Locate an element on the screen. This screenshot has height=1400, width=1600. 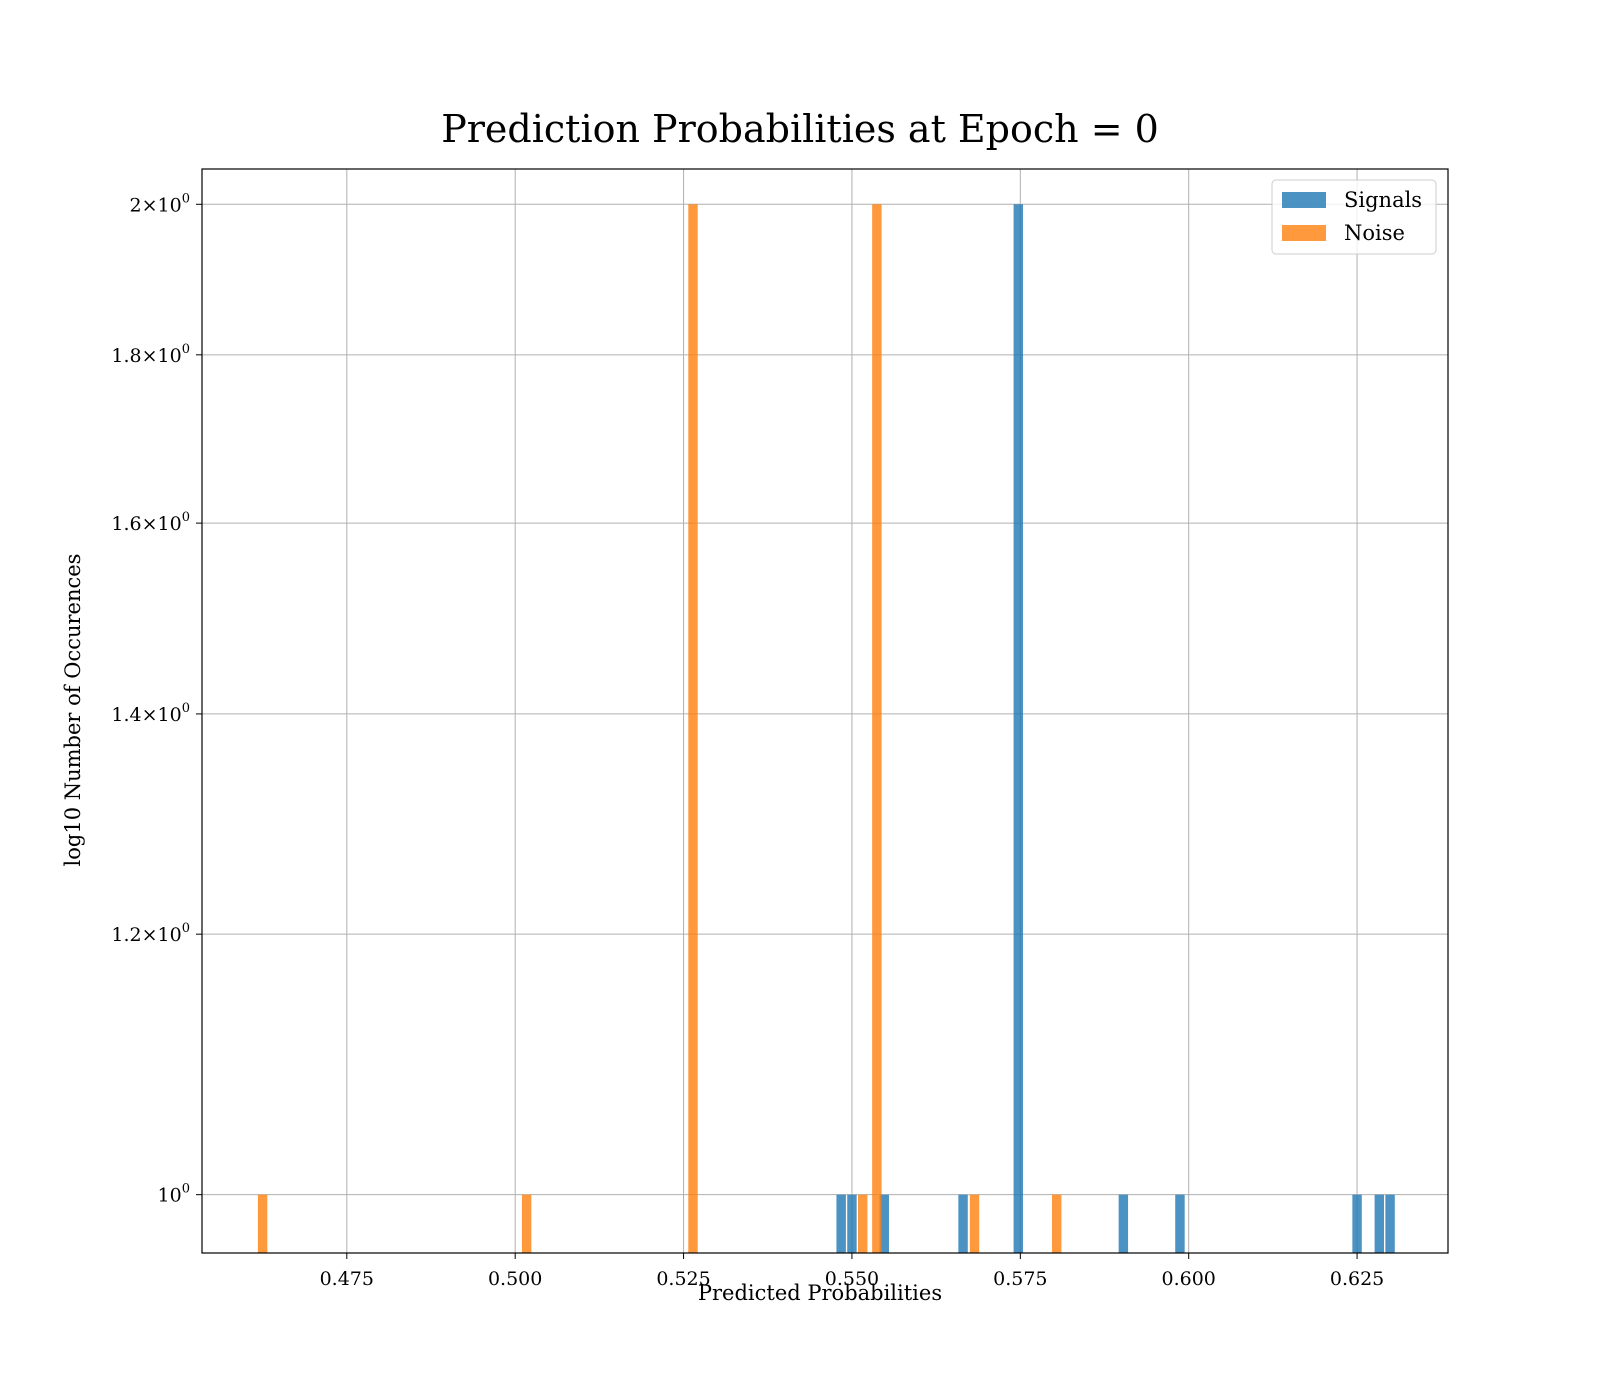
x-tick-label: 0.525 is located at coordinates (683, 1279).